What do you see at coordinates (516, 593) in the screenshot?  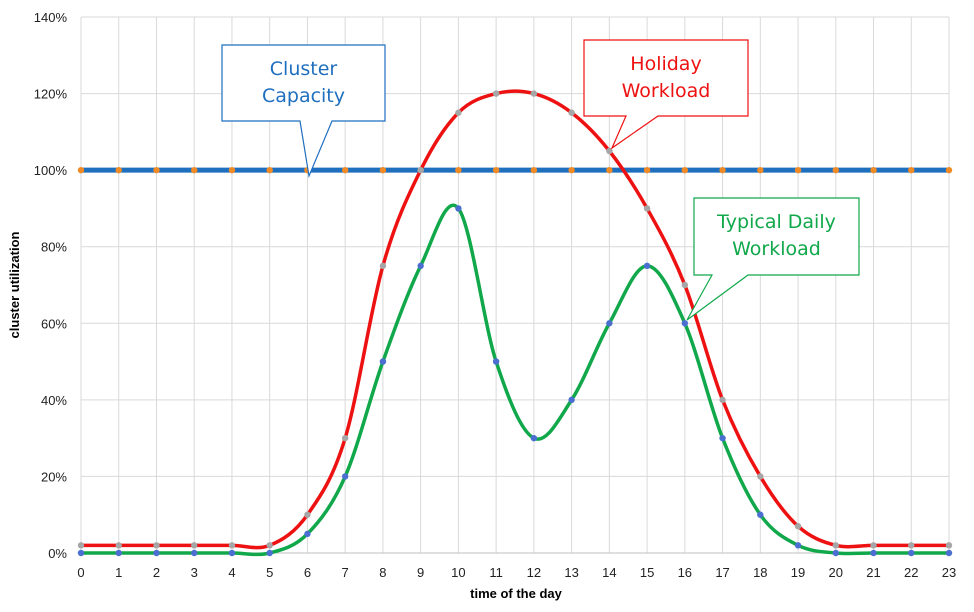 I see `x-axis-label: time of the day` at bounding box center [516, 593].